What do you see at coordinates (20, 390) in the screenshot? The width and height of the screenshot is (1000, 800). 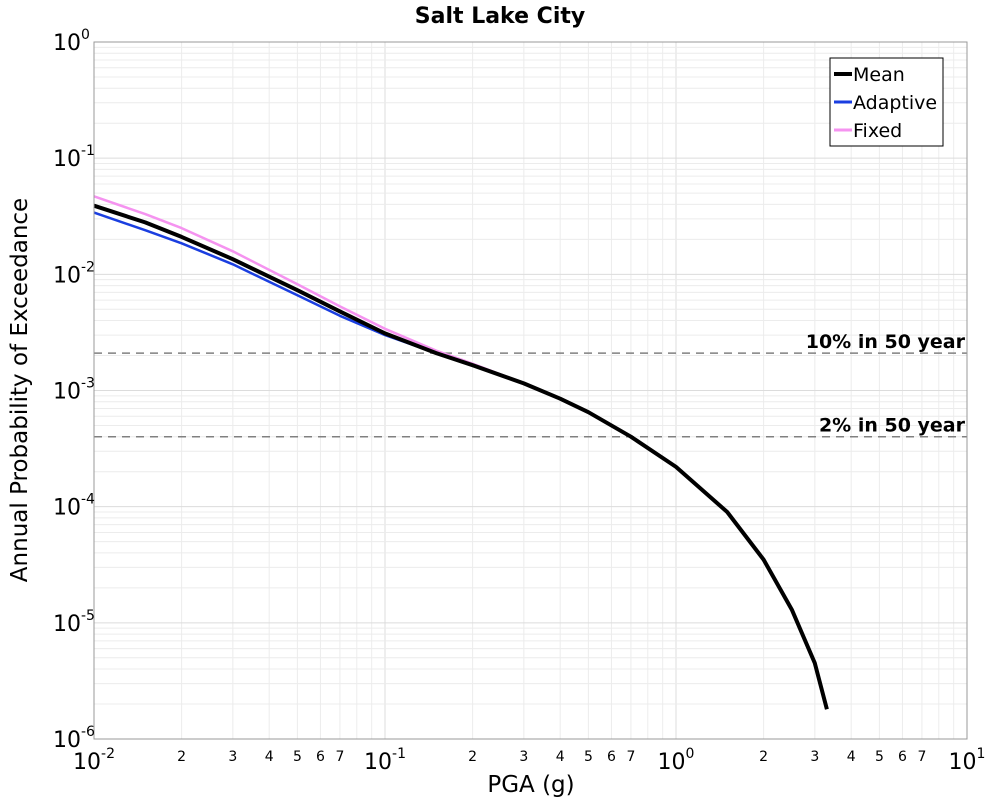 I see `y-axis-label: Annual Probability of Exceedance` at bounding box center [20, 390].